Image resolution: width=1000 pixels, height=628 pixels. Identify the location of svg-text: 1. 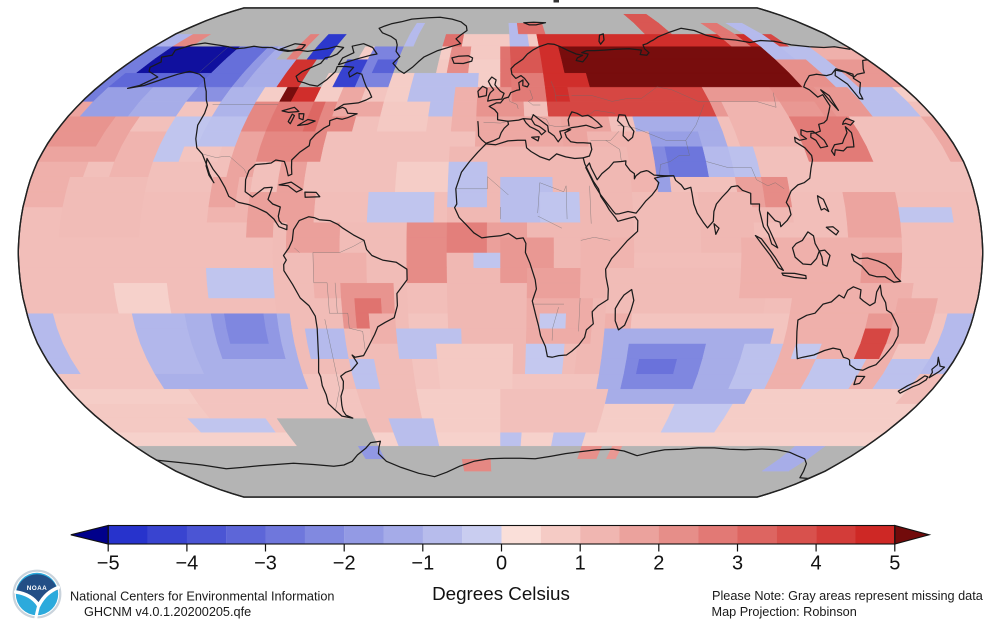
(580, 564).